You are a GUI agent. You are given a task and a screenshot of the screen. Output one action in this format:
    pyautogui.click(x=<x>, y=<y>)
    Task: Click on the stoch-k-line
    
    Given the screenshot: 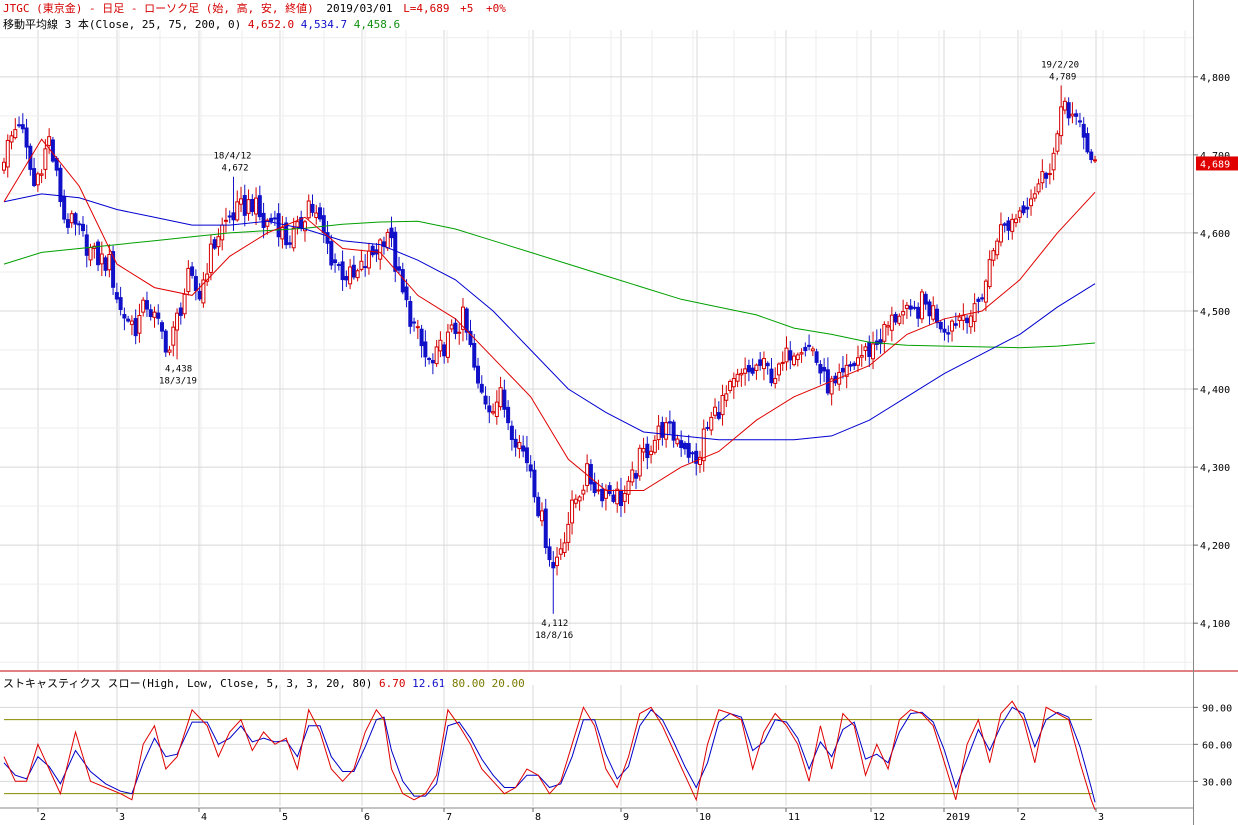 What is the action you would take?
    pyautogui.click(x=549, y=755)
    